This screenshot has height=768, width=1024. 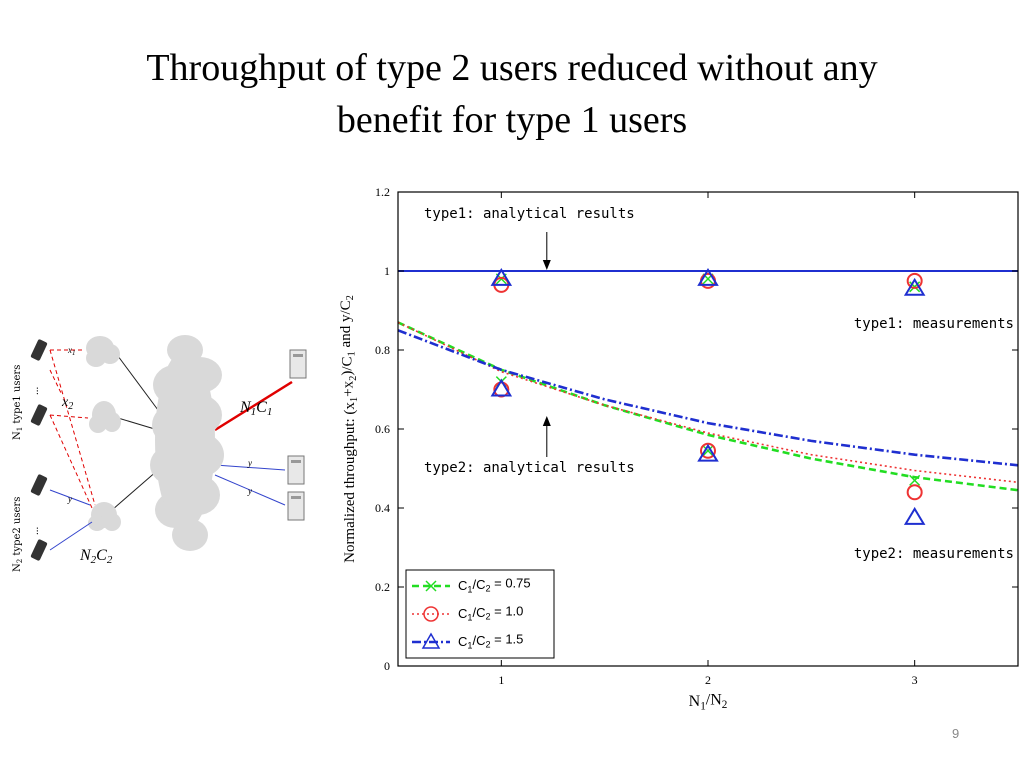 What do you see at coordinates (529, 214) in the screenshot?
I see `annotation-label: type1: analytical results` at bounding box center [529, 214].